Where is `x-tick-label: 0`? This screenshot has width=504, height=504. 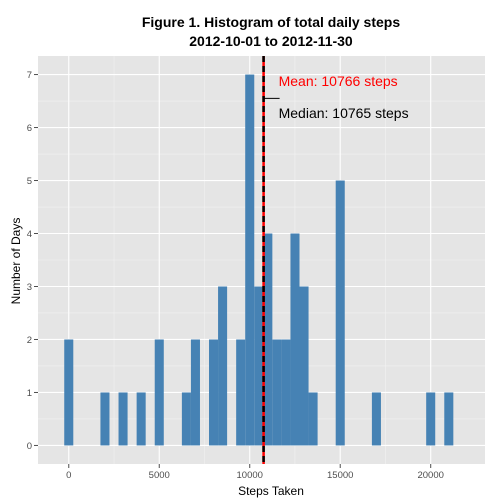 x-tick-label: 0 is located at coordinates (68, 475).